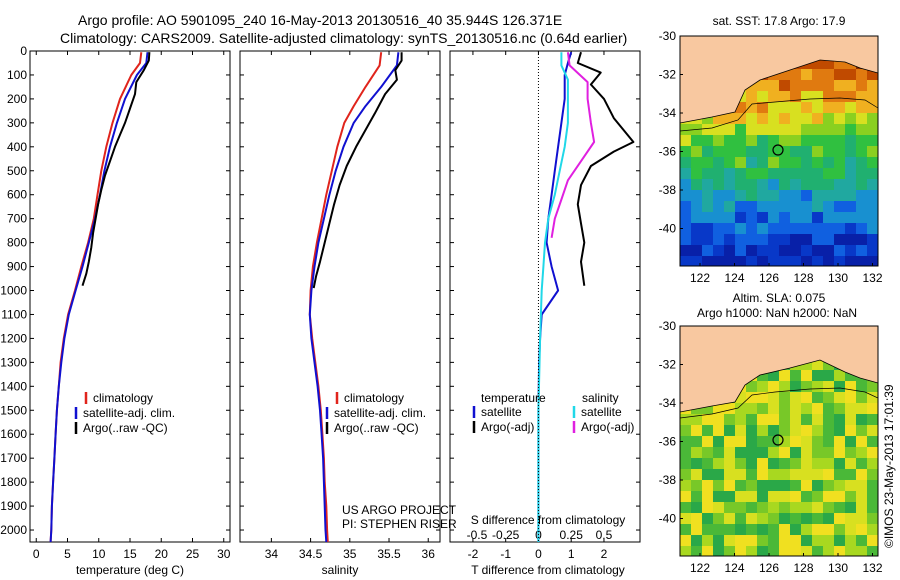 Image resolution: width=900 pixels, height=580 pixels. I want to click on sla-coastline, so click(779, 386).